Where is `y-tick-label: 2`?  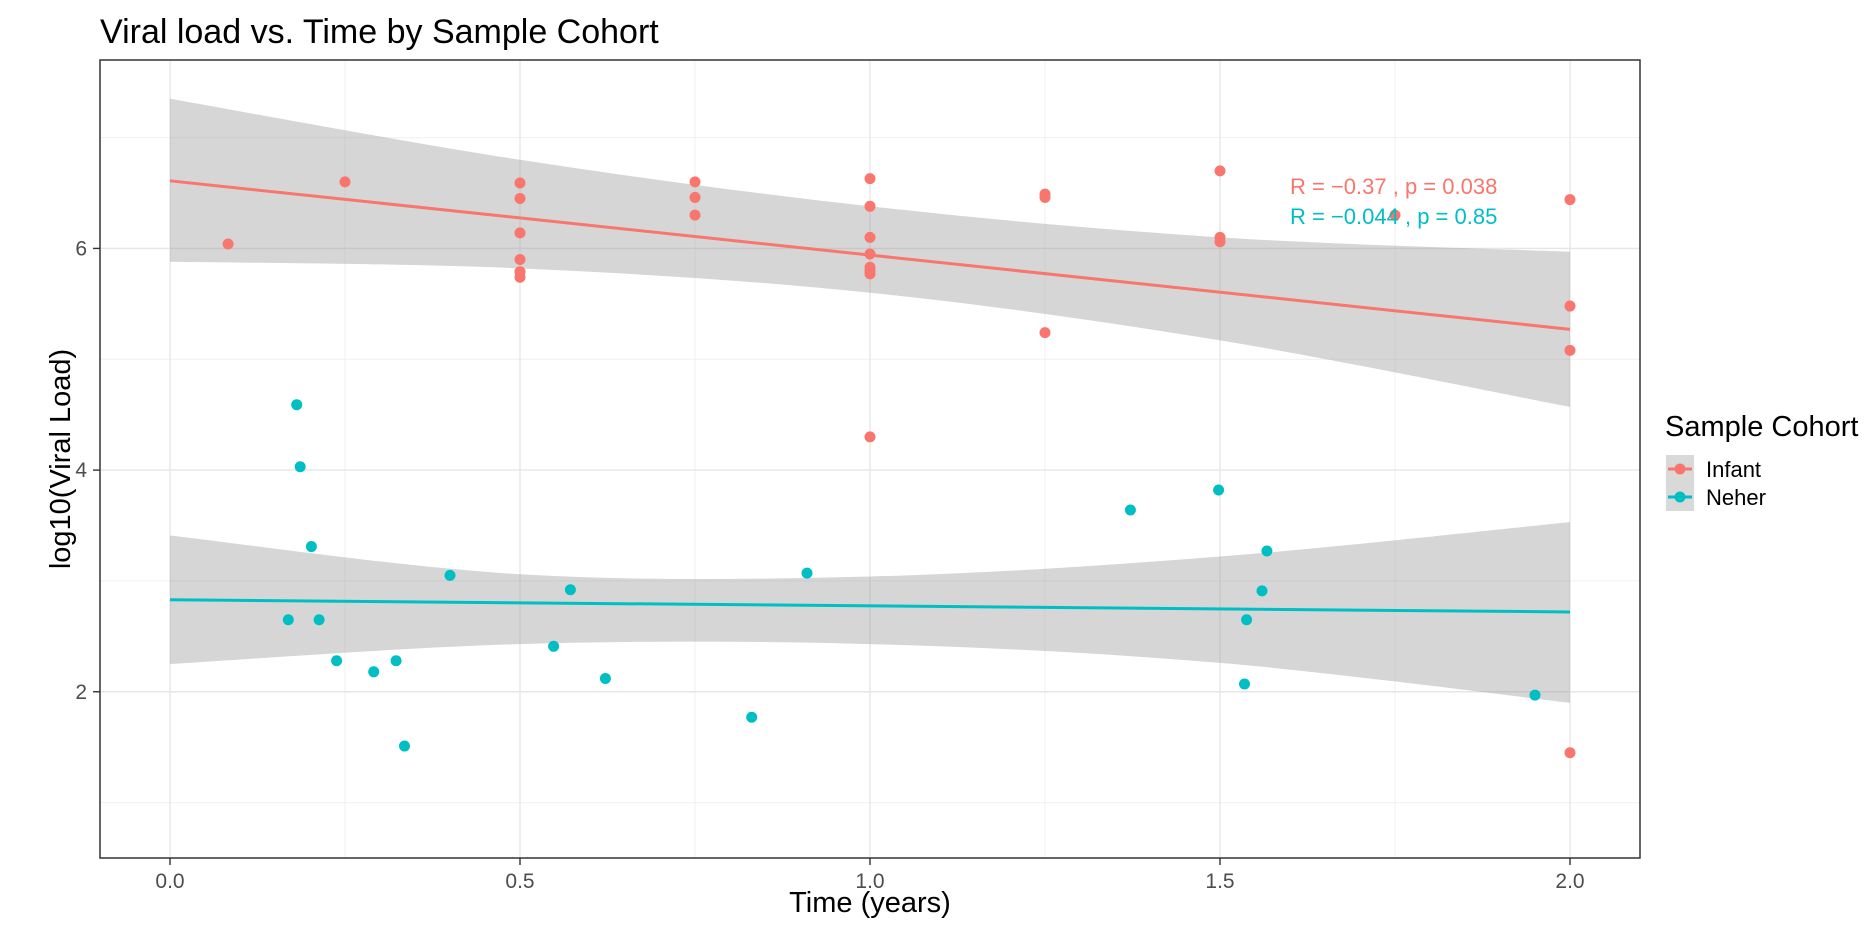 y-tick-label: 2 is located at coordinates (81, 692).